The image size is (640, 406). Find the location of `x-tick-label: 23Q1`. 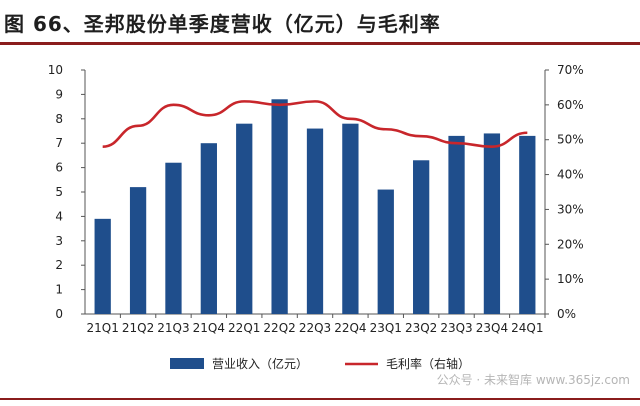

x-tick-label: 23Q1 is located at coordinates (386, 328).